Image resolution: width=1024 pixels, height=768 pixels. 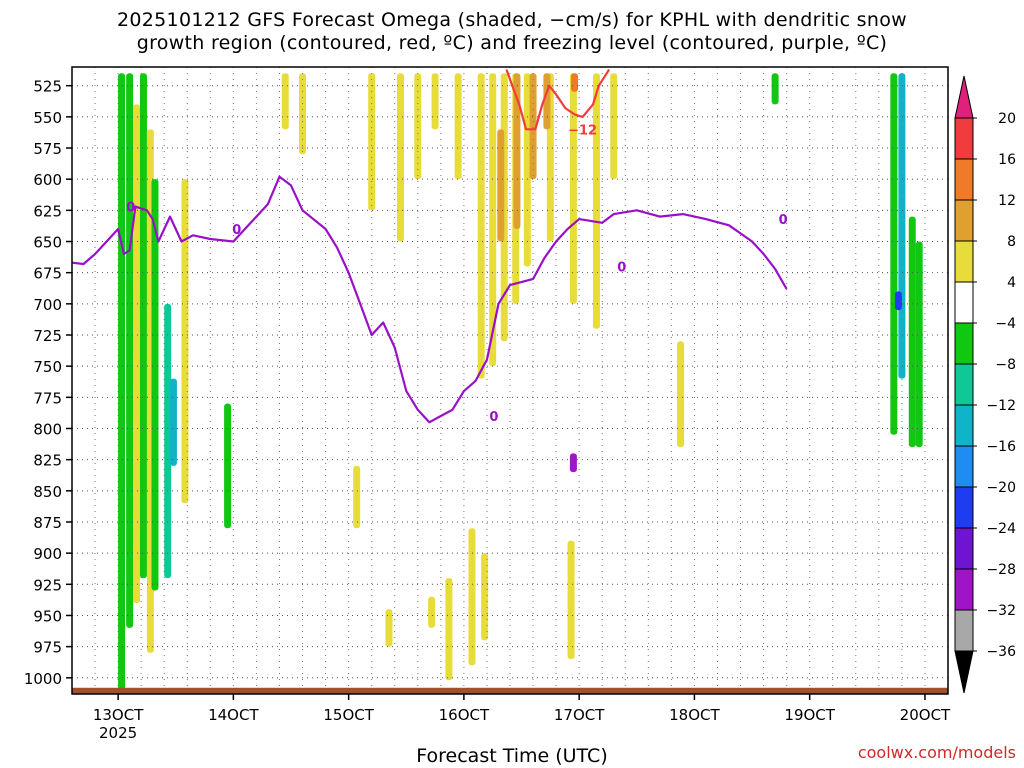 I want to click on credit-link: coolwx.com/models, so click(x=936, y=752).